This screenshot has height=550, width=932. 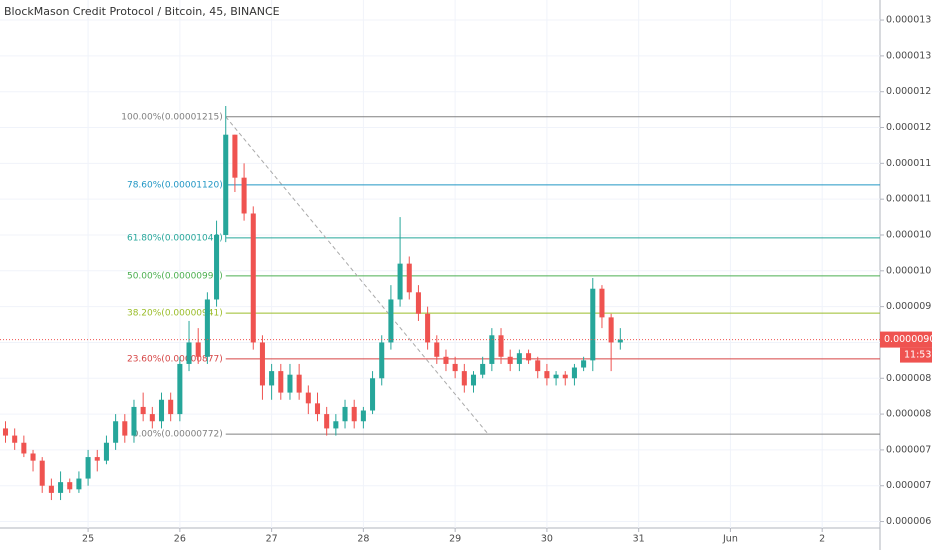 What do you see at coordinates (175, 238) in the screenshot?
I see `fib-label: 61.80%(0.00001046)` at bounding box center [175, 238].